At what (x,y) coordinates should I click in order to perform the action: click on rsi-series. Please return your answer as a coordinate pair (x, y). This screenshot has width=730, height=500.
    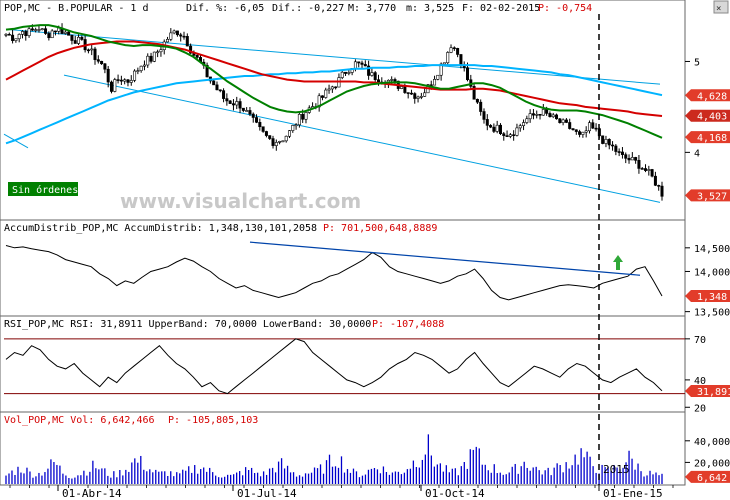
    Looking at the image, I should click on (344, 366).